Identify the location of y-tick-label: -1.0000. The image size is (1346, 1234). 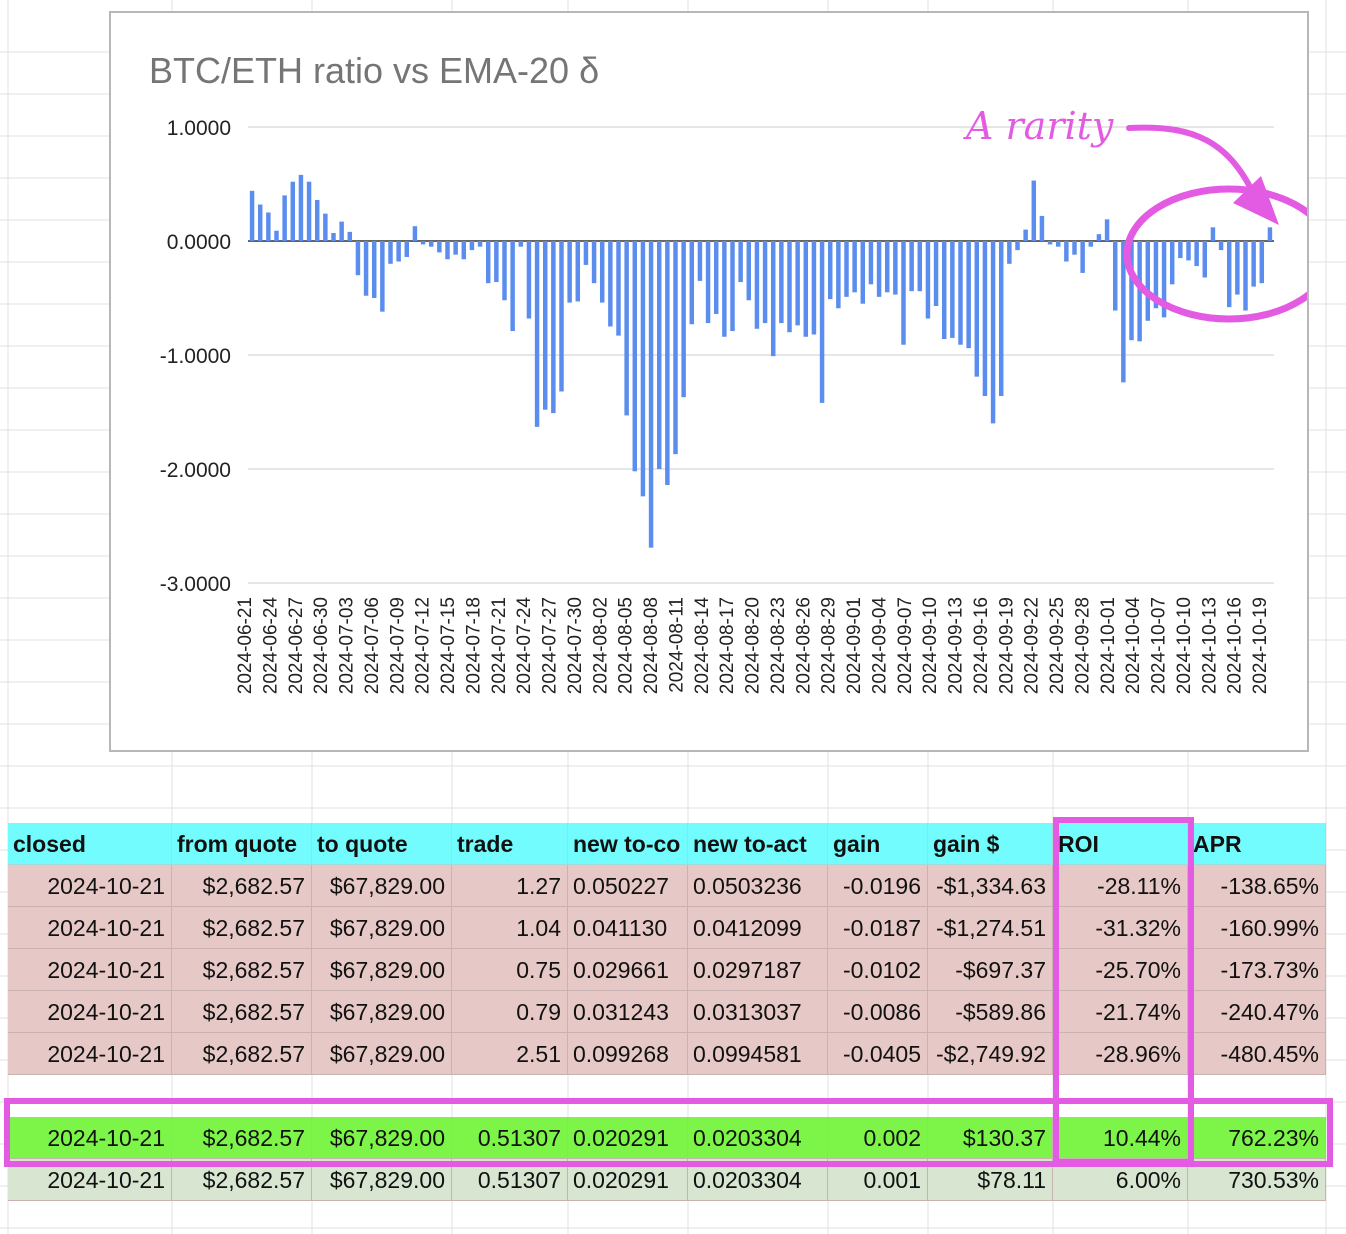
(195, 356).